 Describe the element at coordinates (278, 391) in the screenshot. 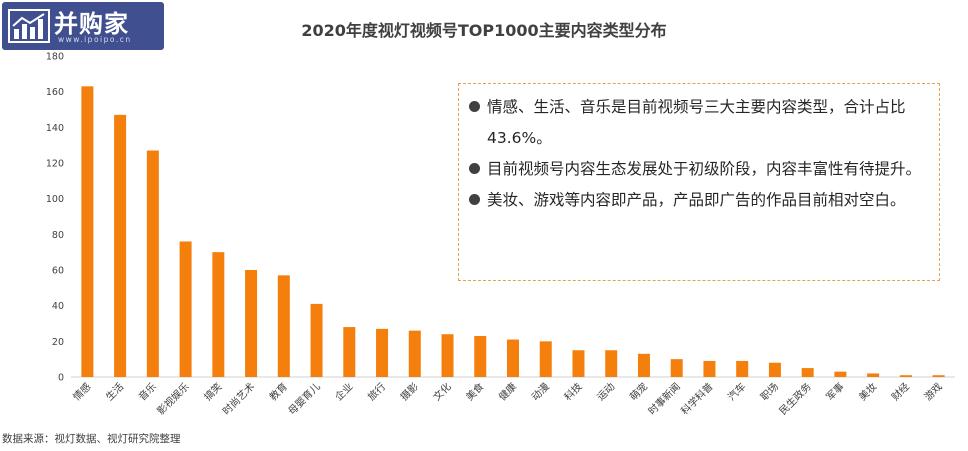

I see `x-tick-label: 教育` at that location.